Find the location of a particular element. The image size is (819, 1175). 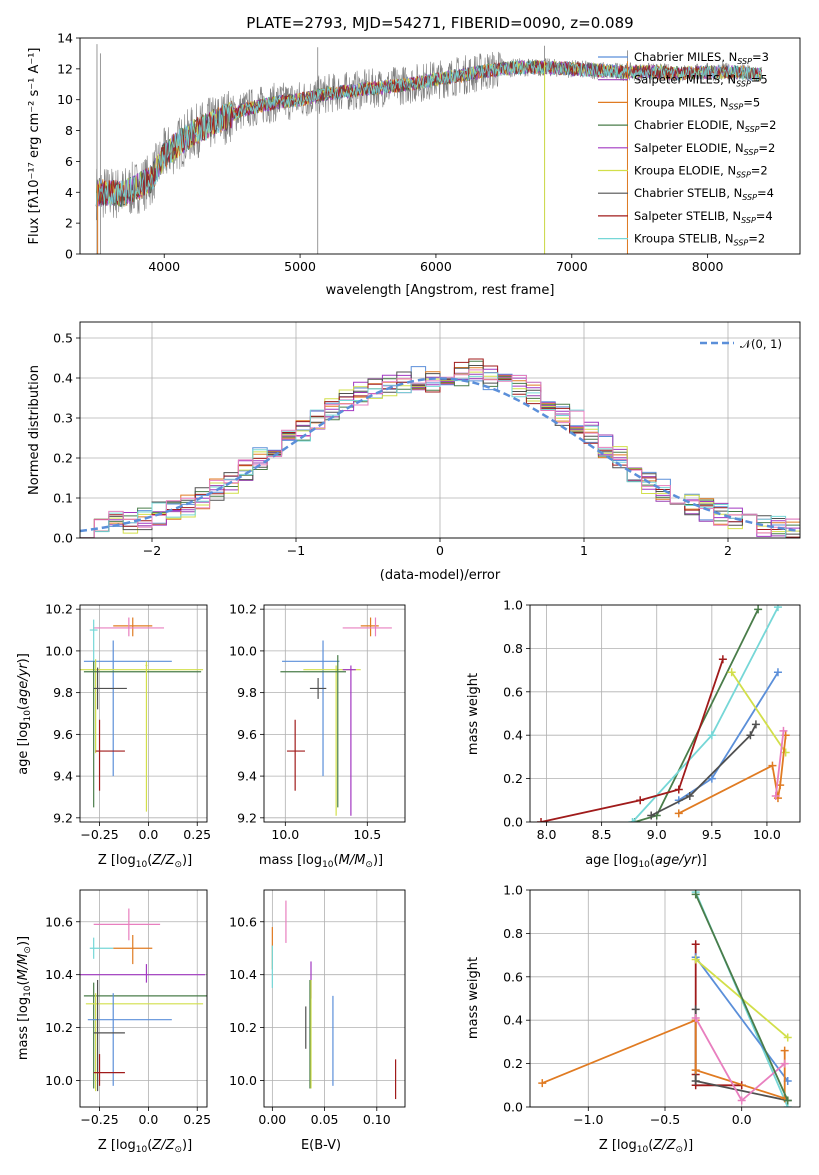

histogram-xlabel: (data-model)/error is located at coordinates (440, 575).